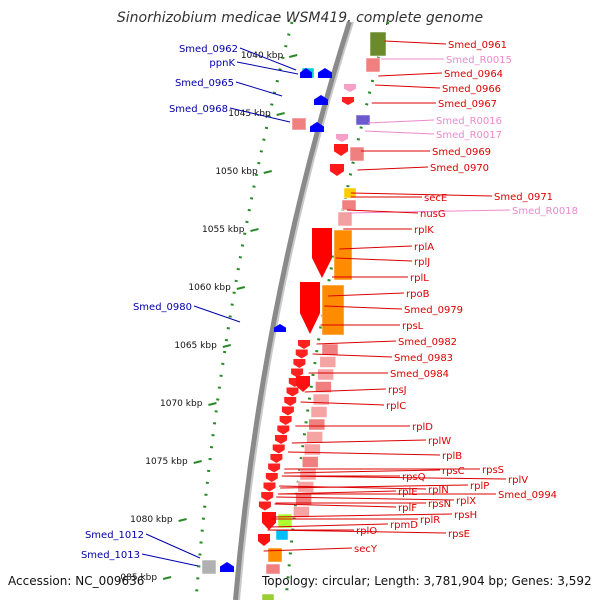 The width and height of the screenshot is (600, 600). I want to click on right-label-secy: secY, so click(320, 549).